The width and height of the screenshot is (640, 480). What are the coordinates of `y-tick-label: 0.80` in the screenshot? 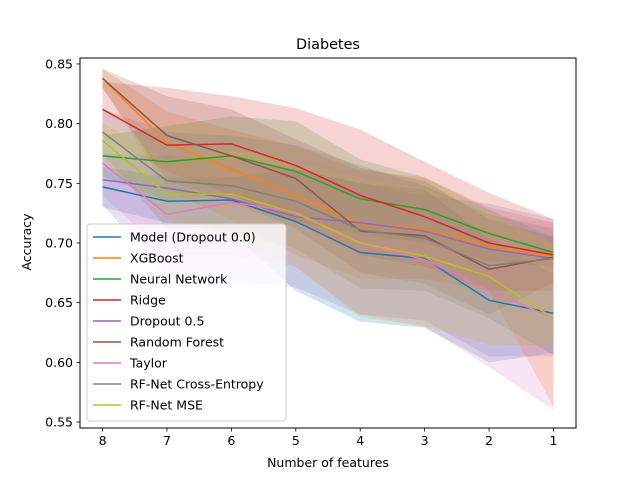 It's located at (59, 123).